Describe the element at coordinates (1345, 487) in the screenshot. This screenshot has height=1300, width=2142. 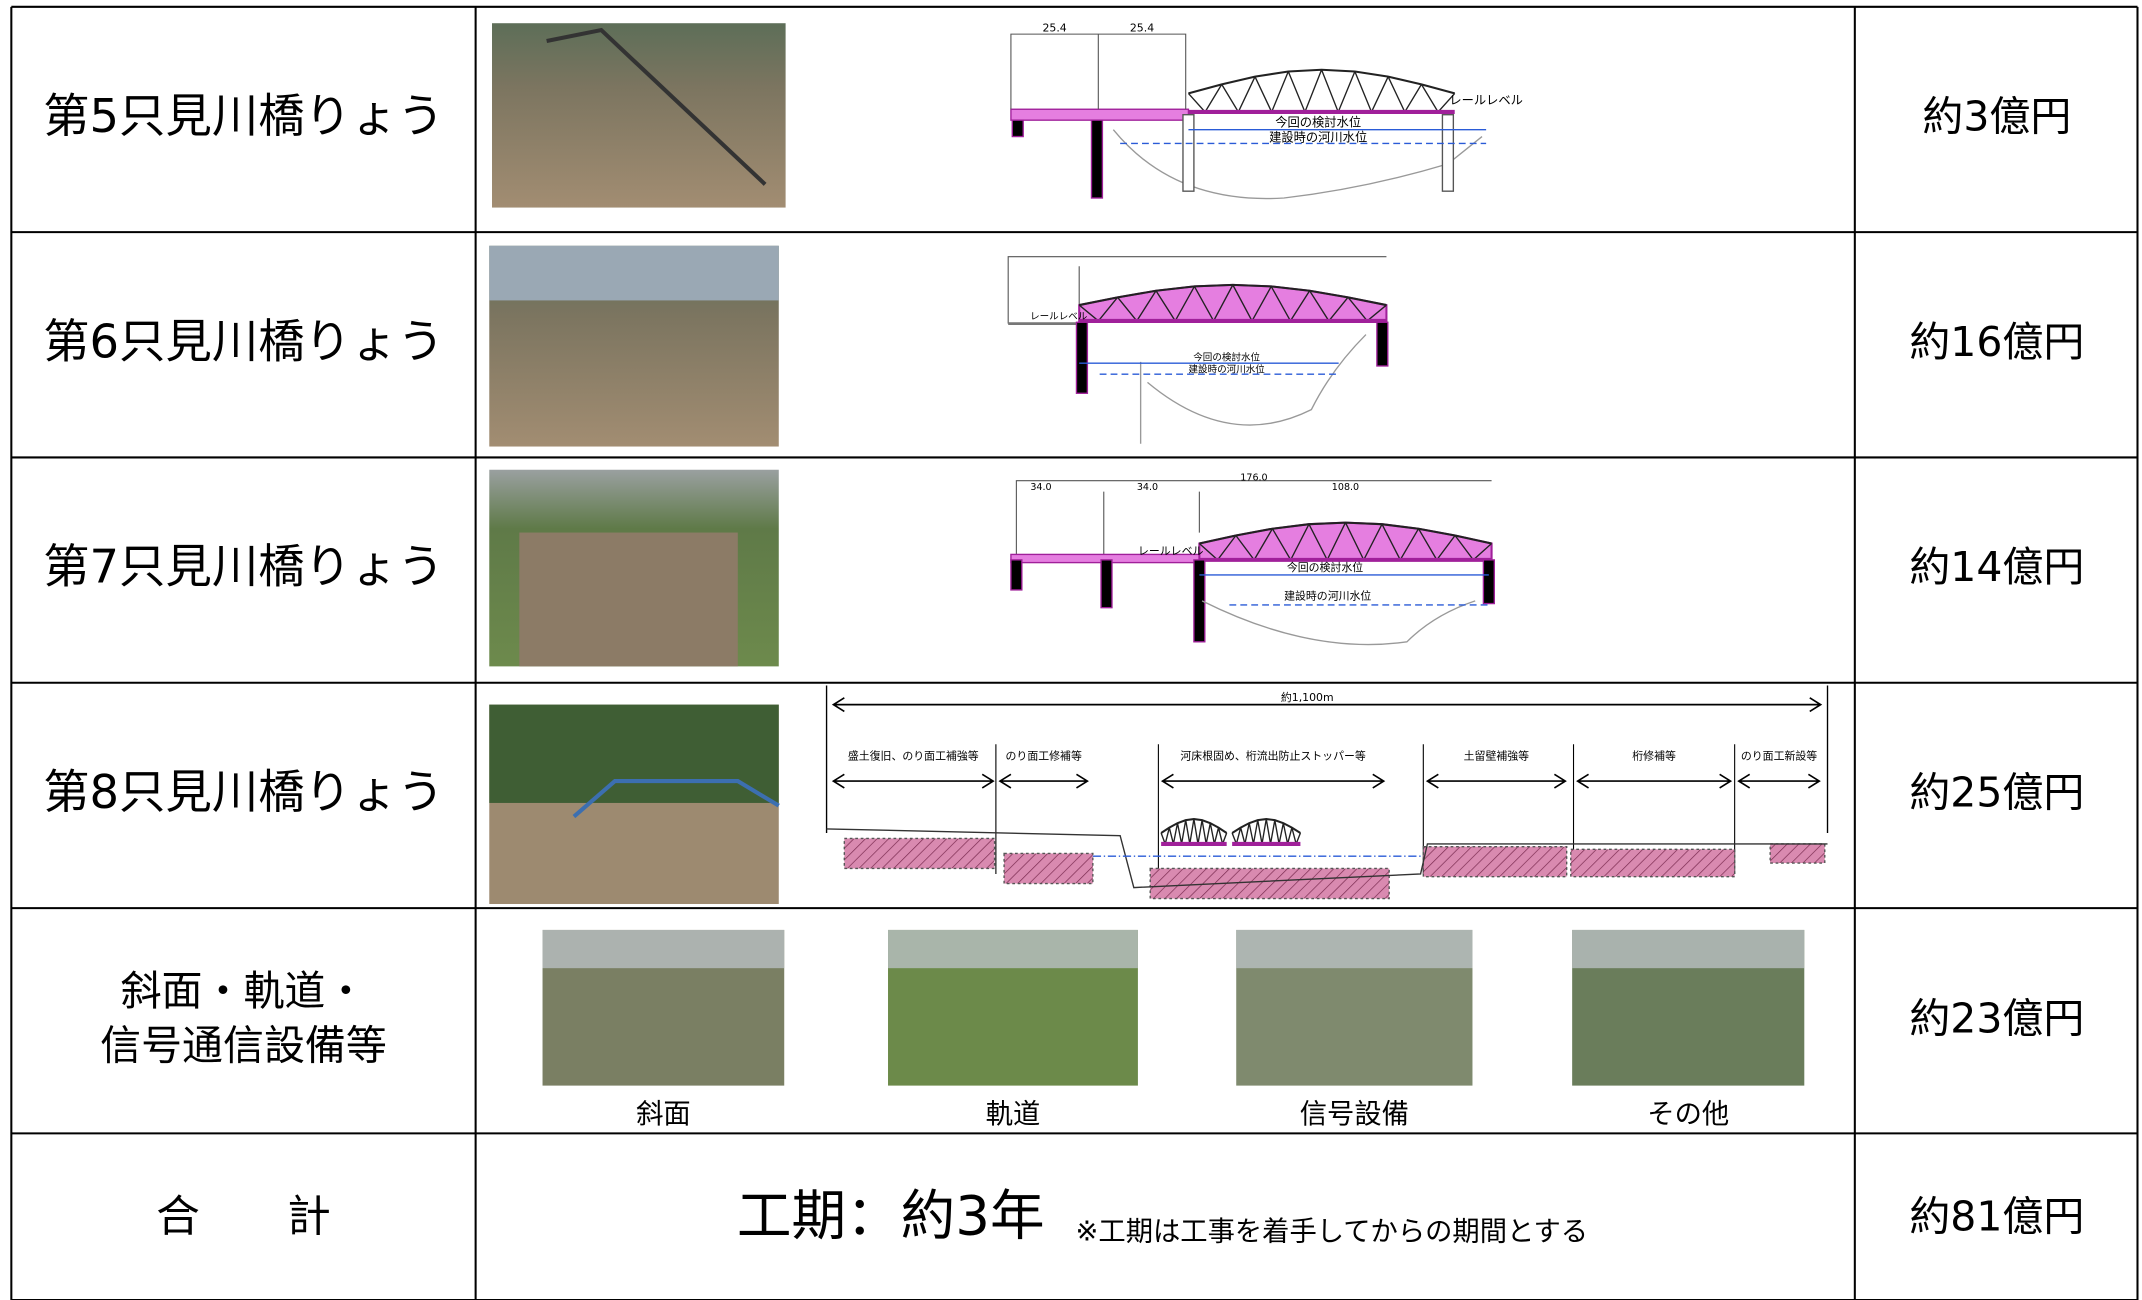
I see `dim-label: 108.0` at that location.